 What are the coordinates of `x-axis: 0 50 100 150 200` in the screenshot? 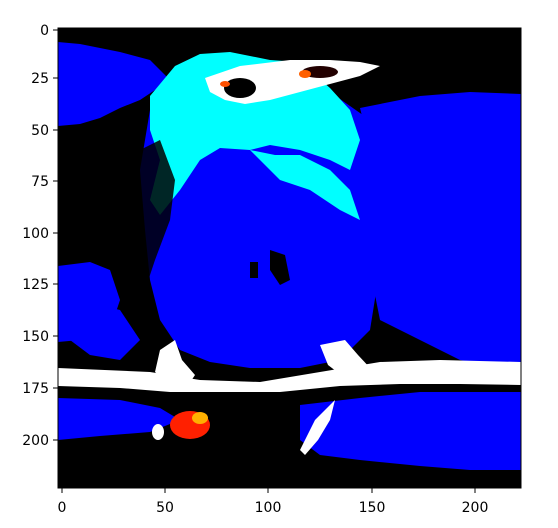 It's located at (273, 502).